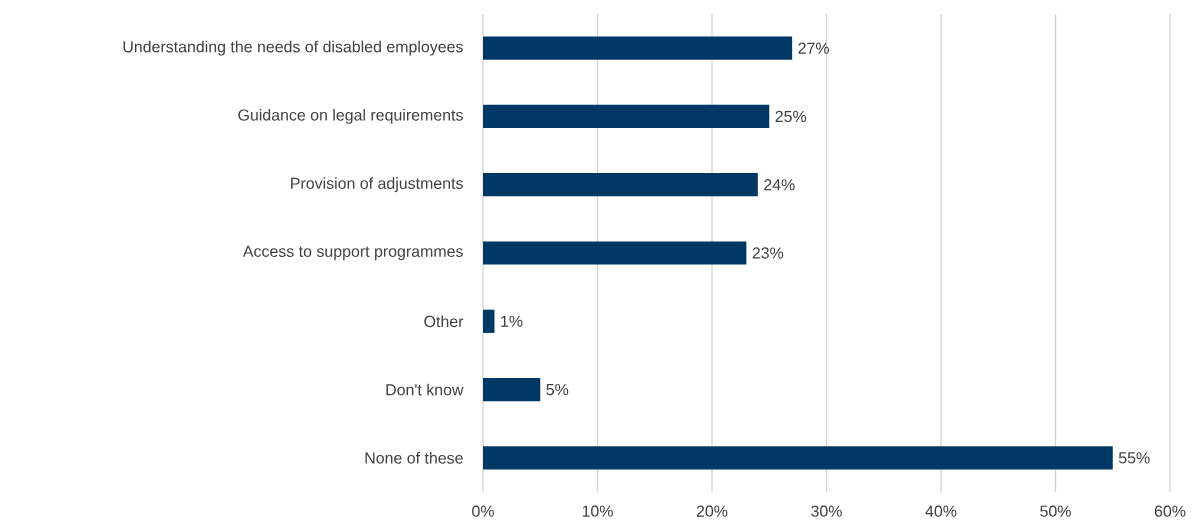 The width and height of the screenshot is (1192, 530). Describe the element at coordinates (425, 389) in the screenshot. I see `y-tick-label: Don't know` at that location.